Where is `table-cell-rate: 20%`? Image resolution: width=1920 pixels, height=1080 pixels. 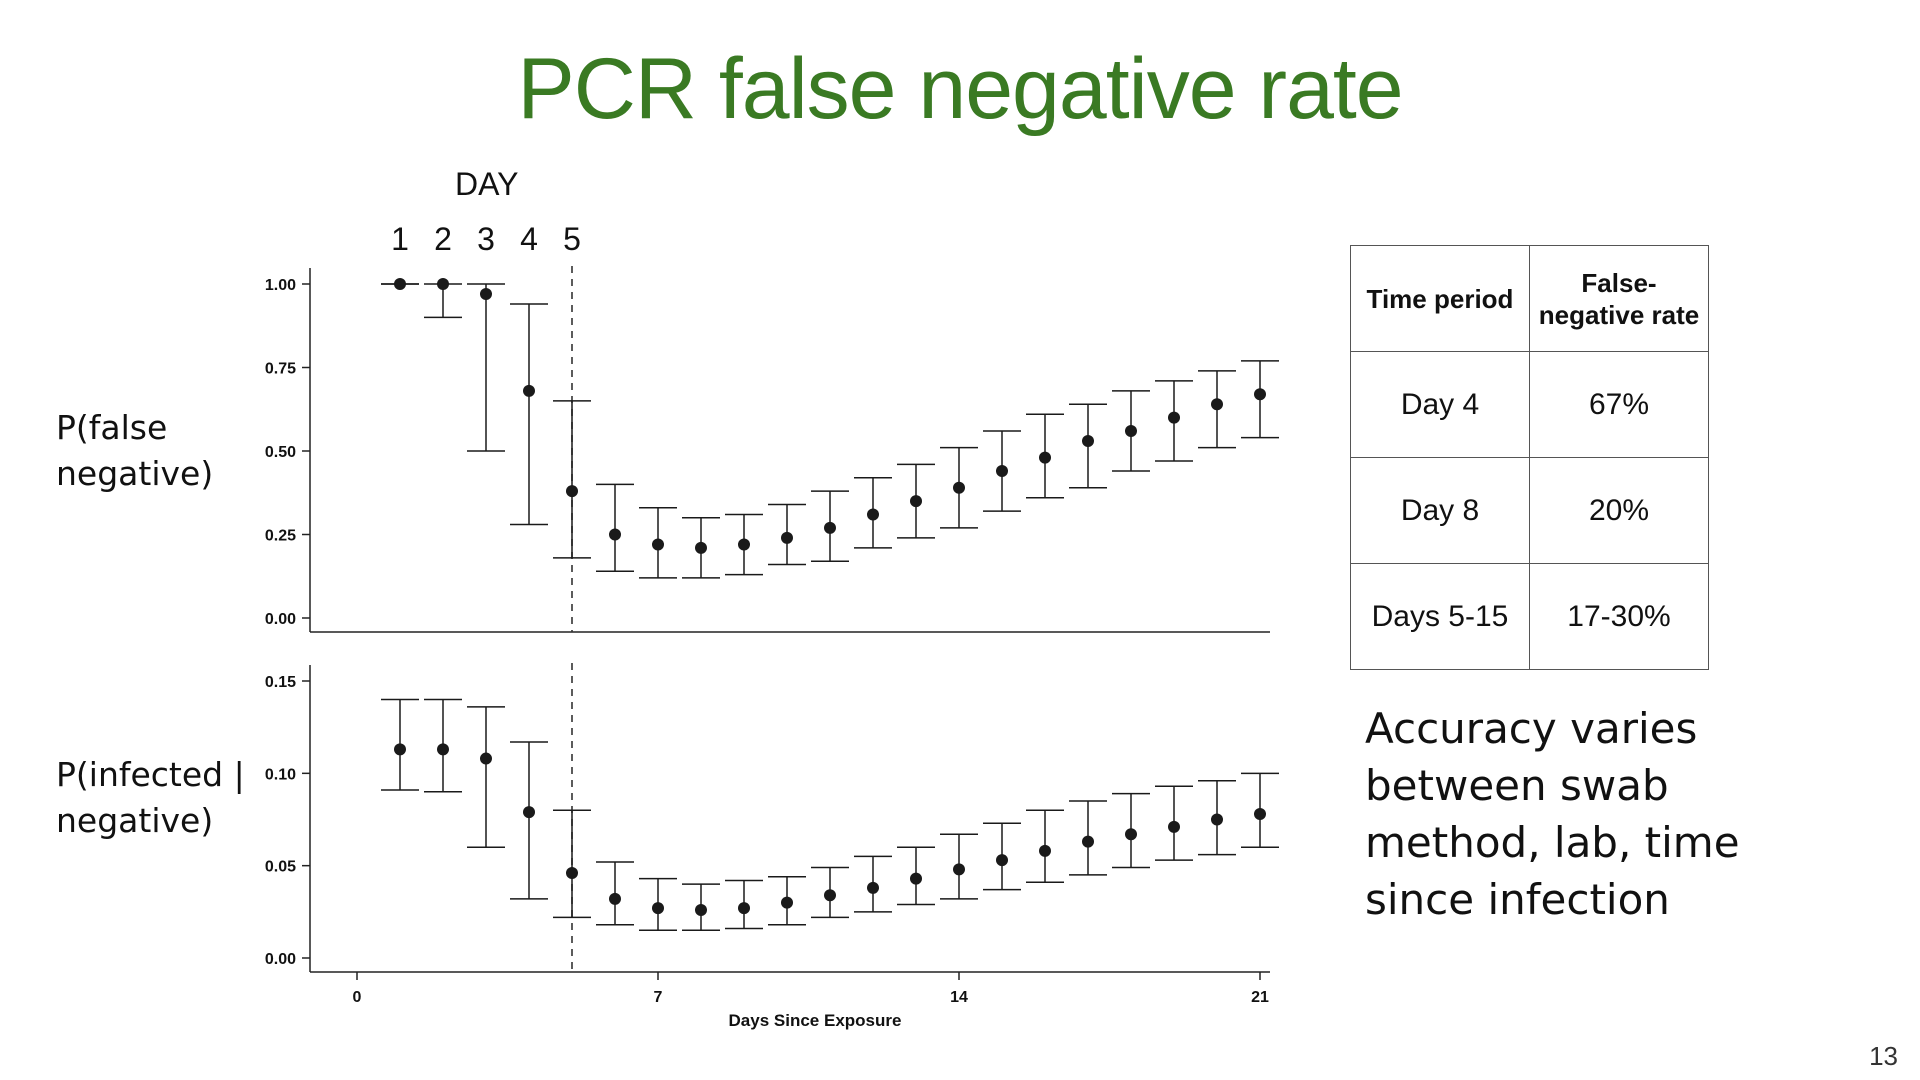
table-cell-rate: 20% is located at coordinates (1619, 510).